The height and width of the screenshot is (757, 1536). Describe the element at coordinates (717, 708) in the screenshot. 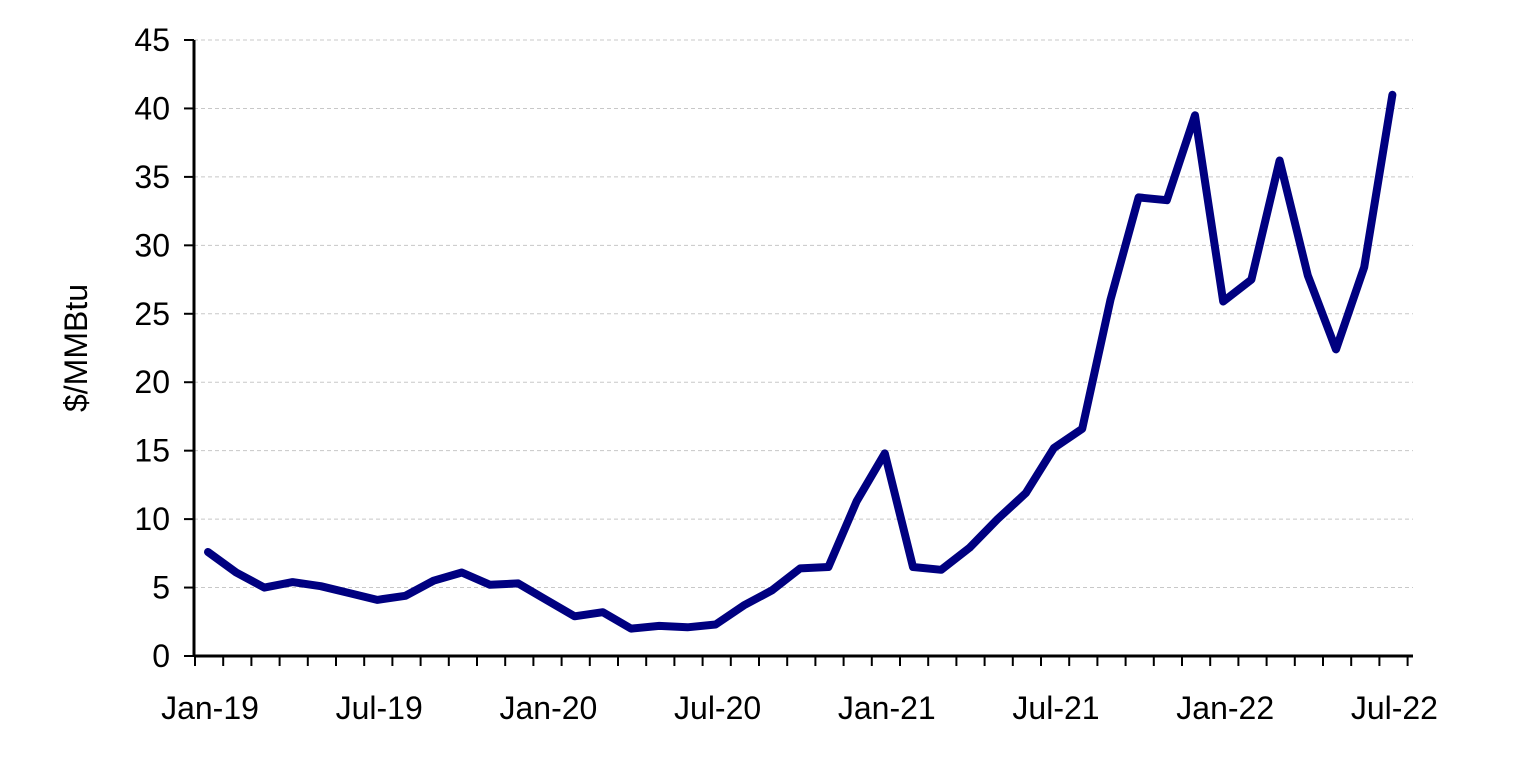

I see `x-tick-label: Jul-20` at that location.